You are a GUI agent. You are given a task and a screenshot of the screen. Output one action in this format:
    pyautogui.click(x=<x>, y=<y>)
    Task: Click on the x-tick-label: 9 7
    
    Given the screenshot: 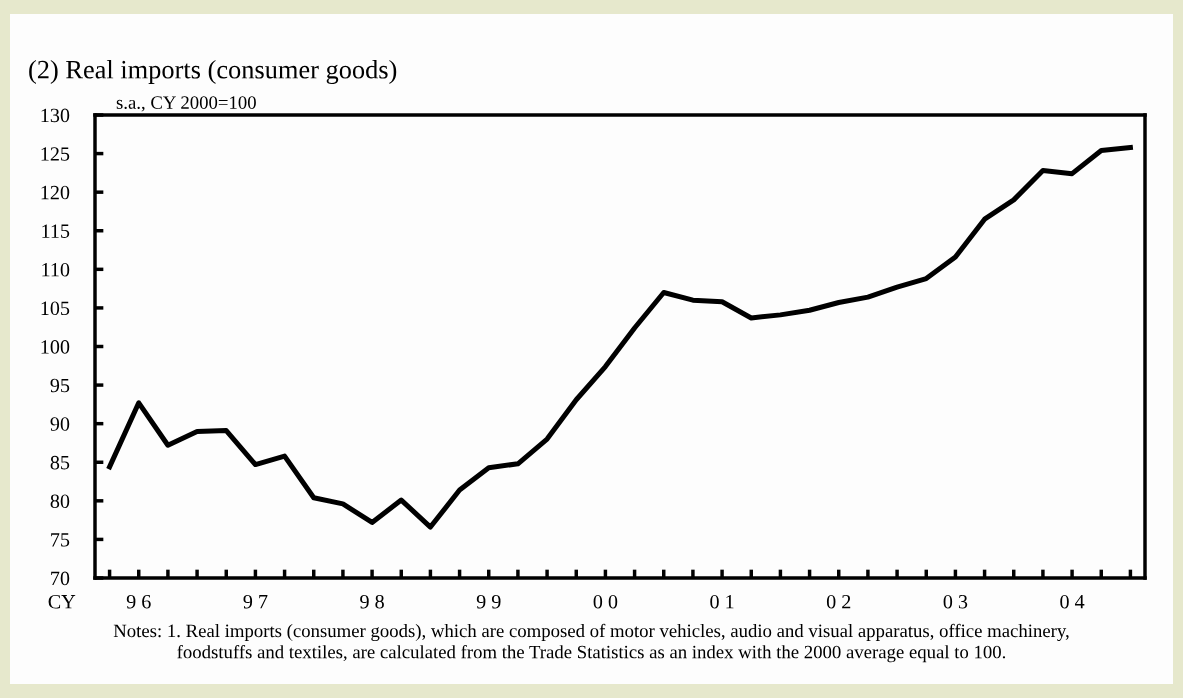 What is the action you would take?
    pyautogui.click(x=255, y=601)
    